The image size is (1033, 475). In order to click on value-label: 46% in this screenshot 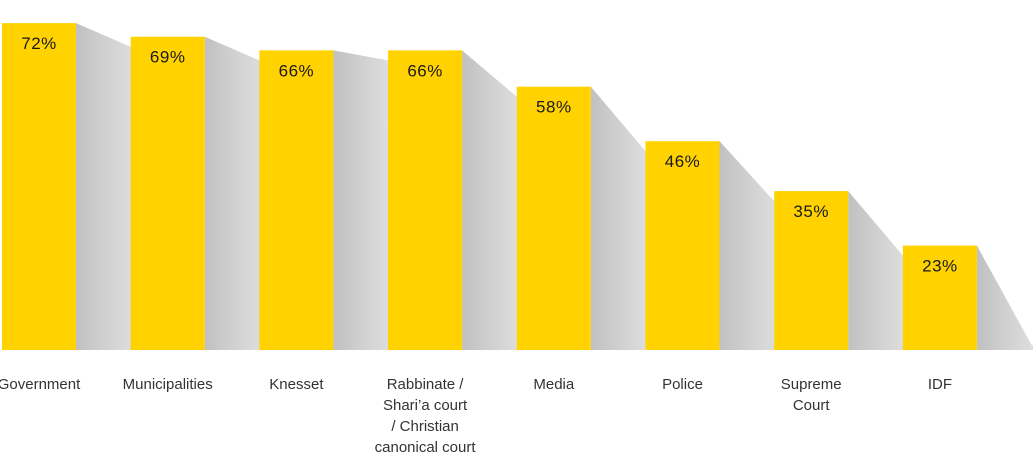, I will do `click(683, 161)`.